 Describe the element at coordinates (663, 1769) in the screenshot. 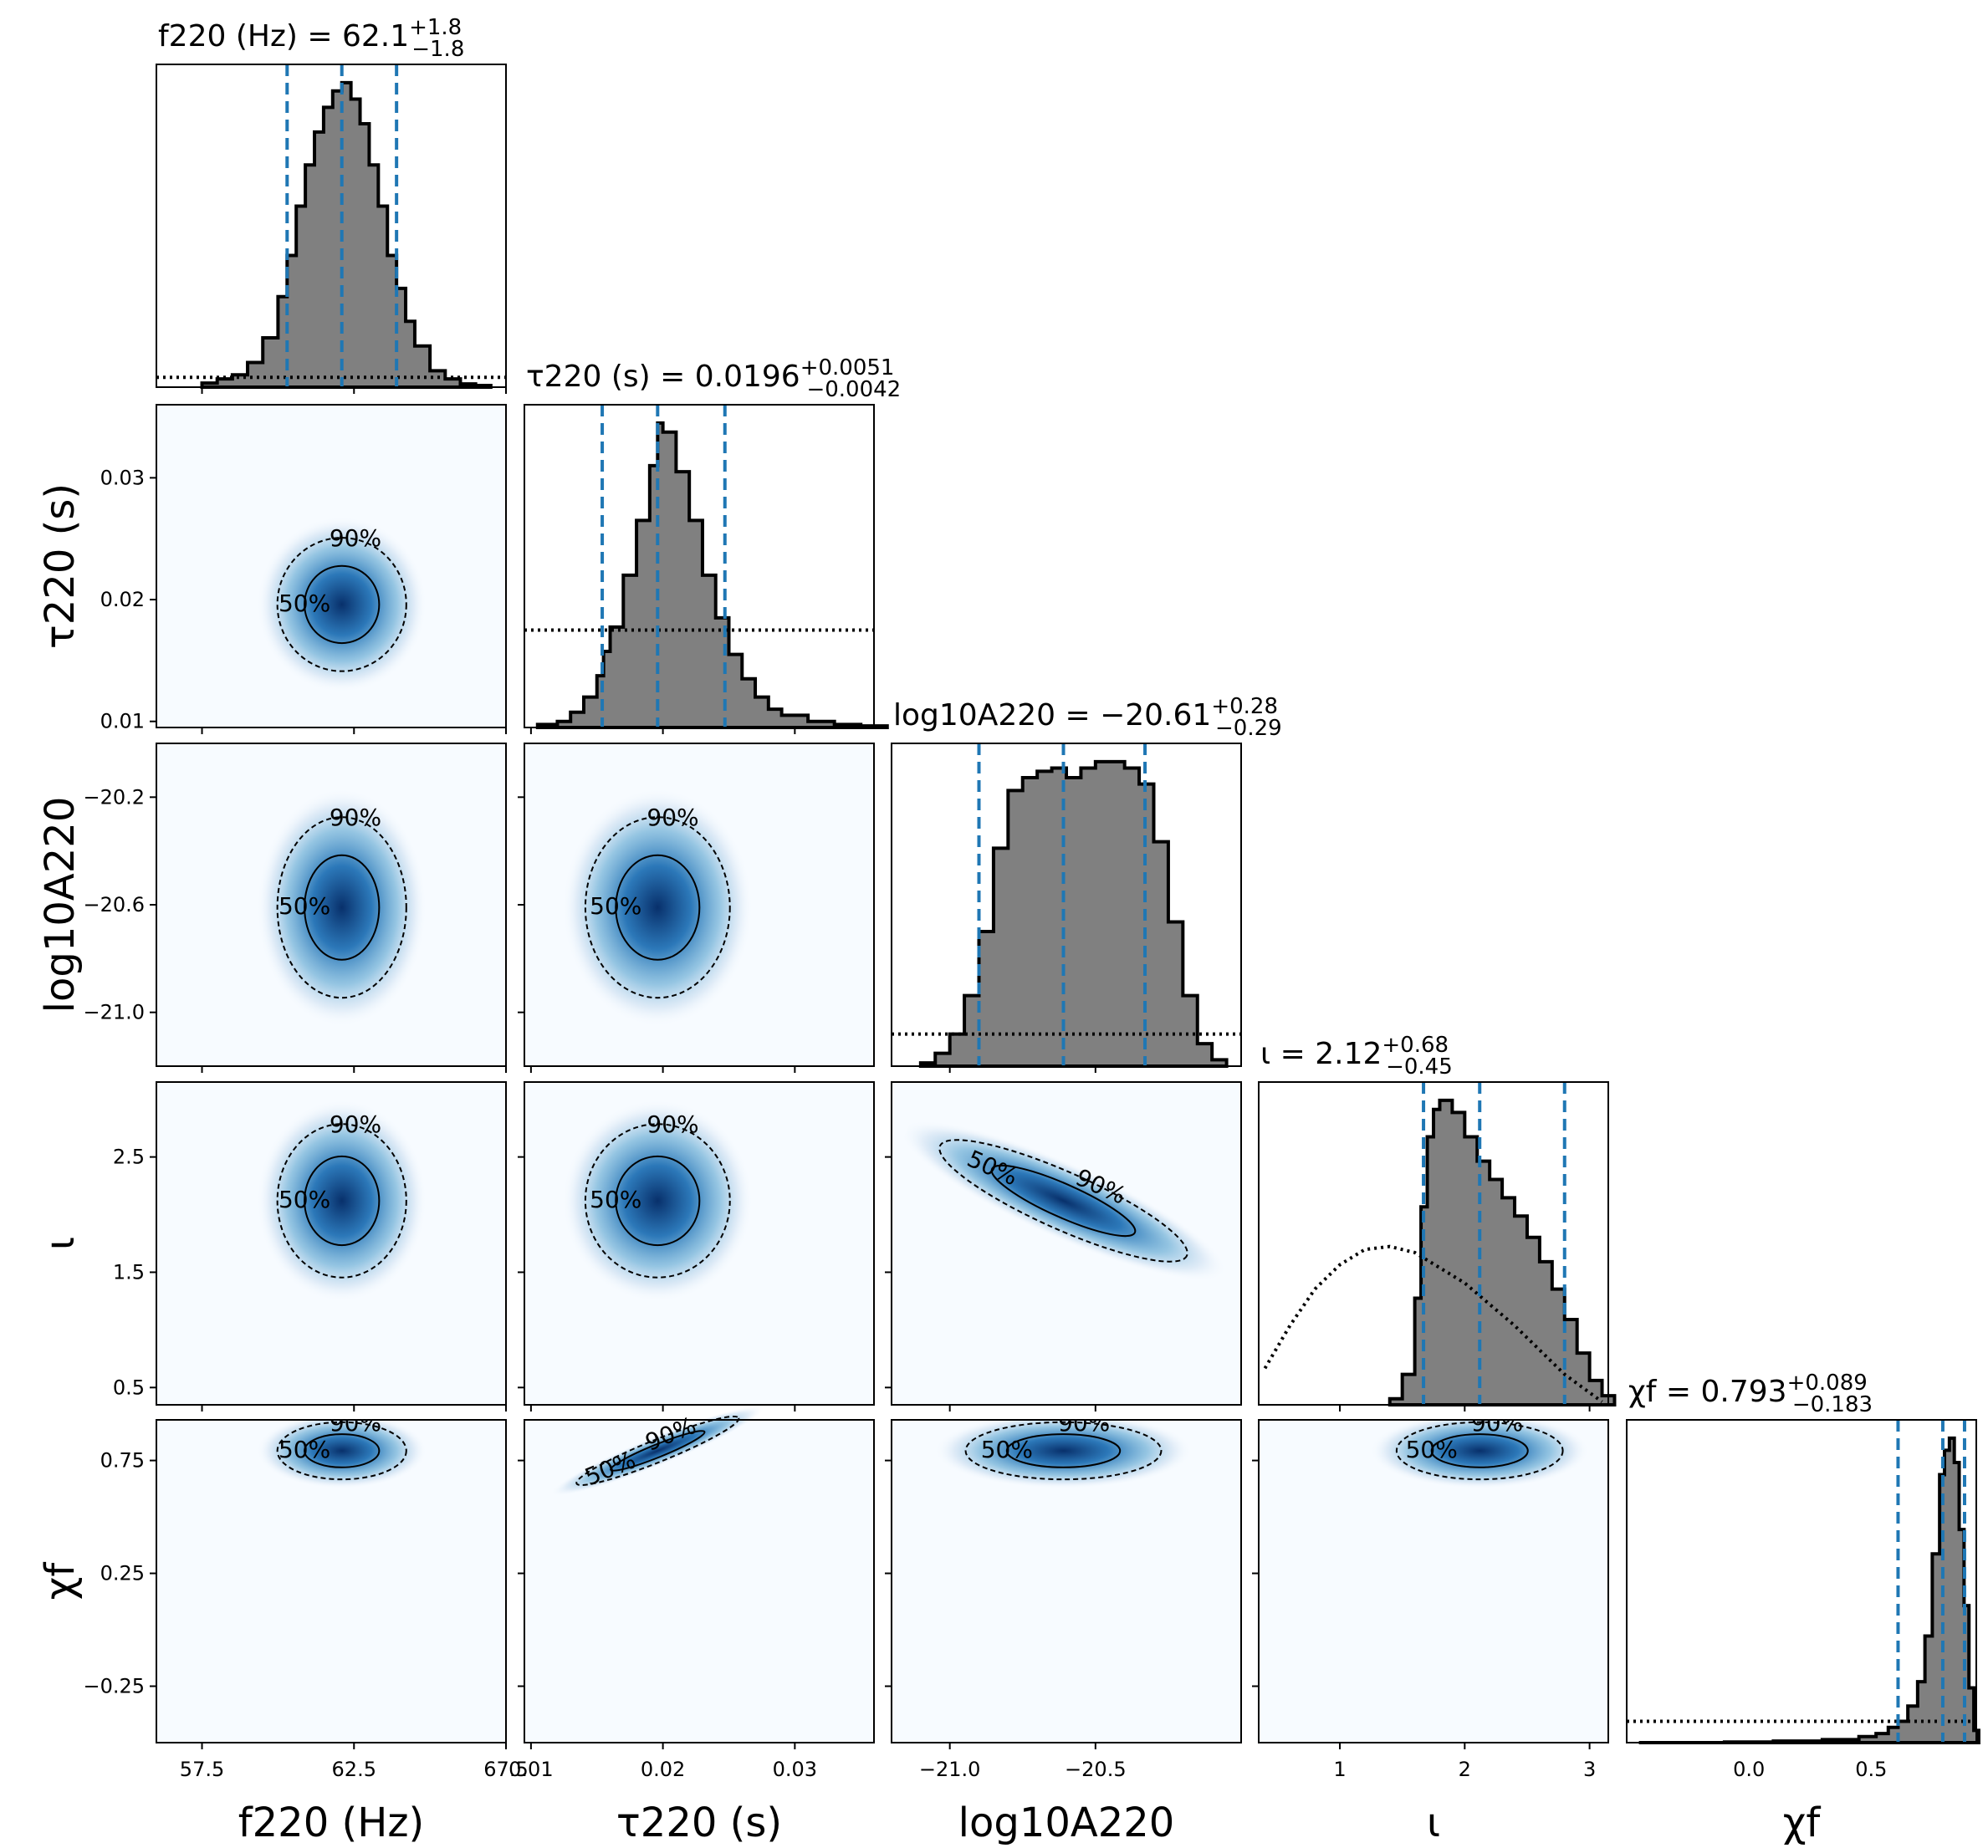

I see `x-tick-label: 0.02` at that location.